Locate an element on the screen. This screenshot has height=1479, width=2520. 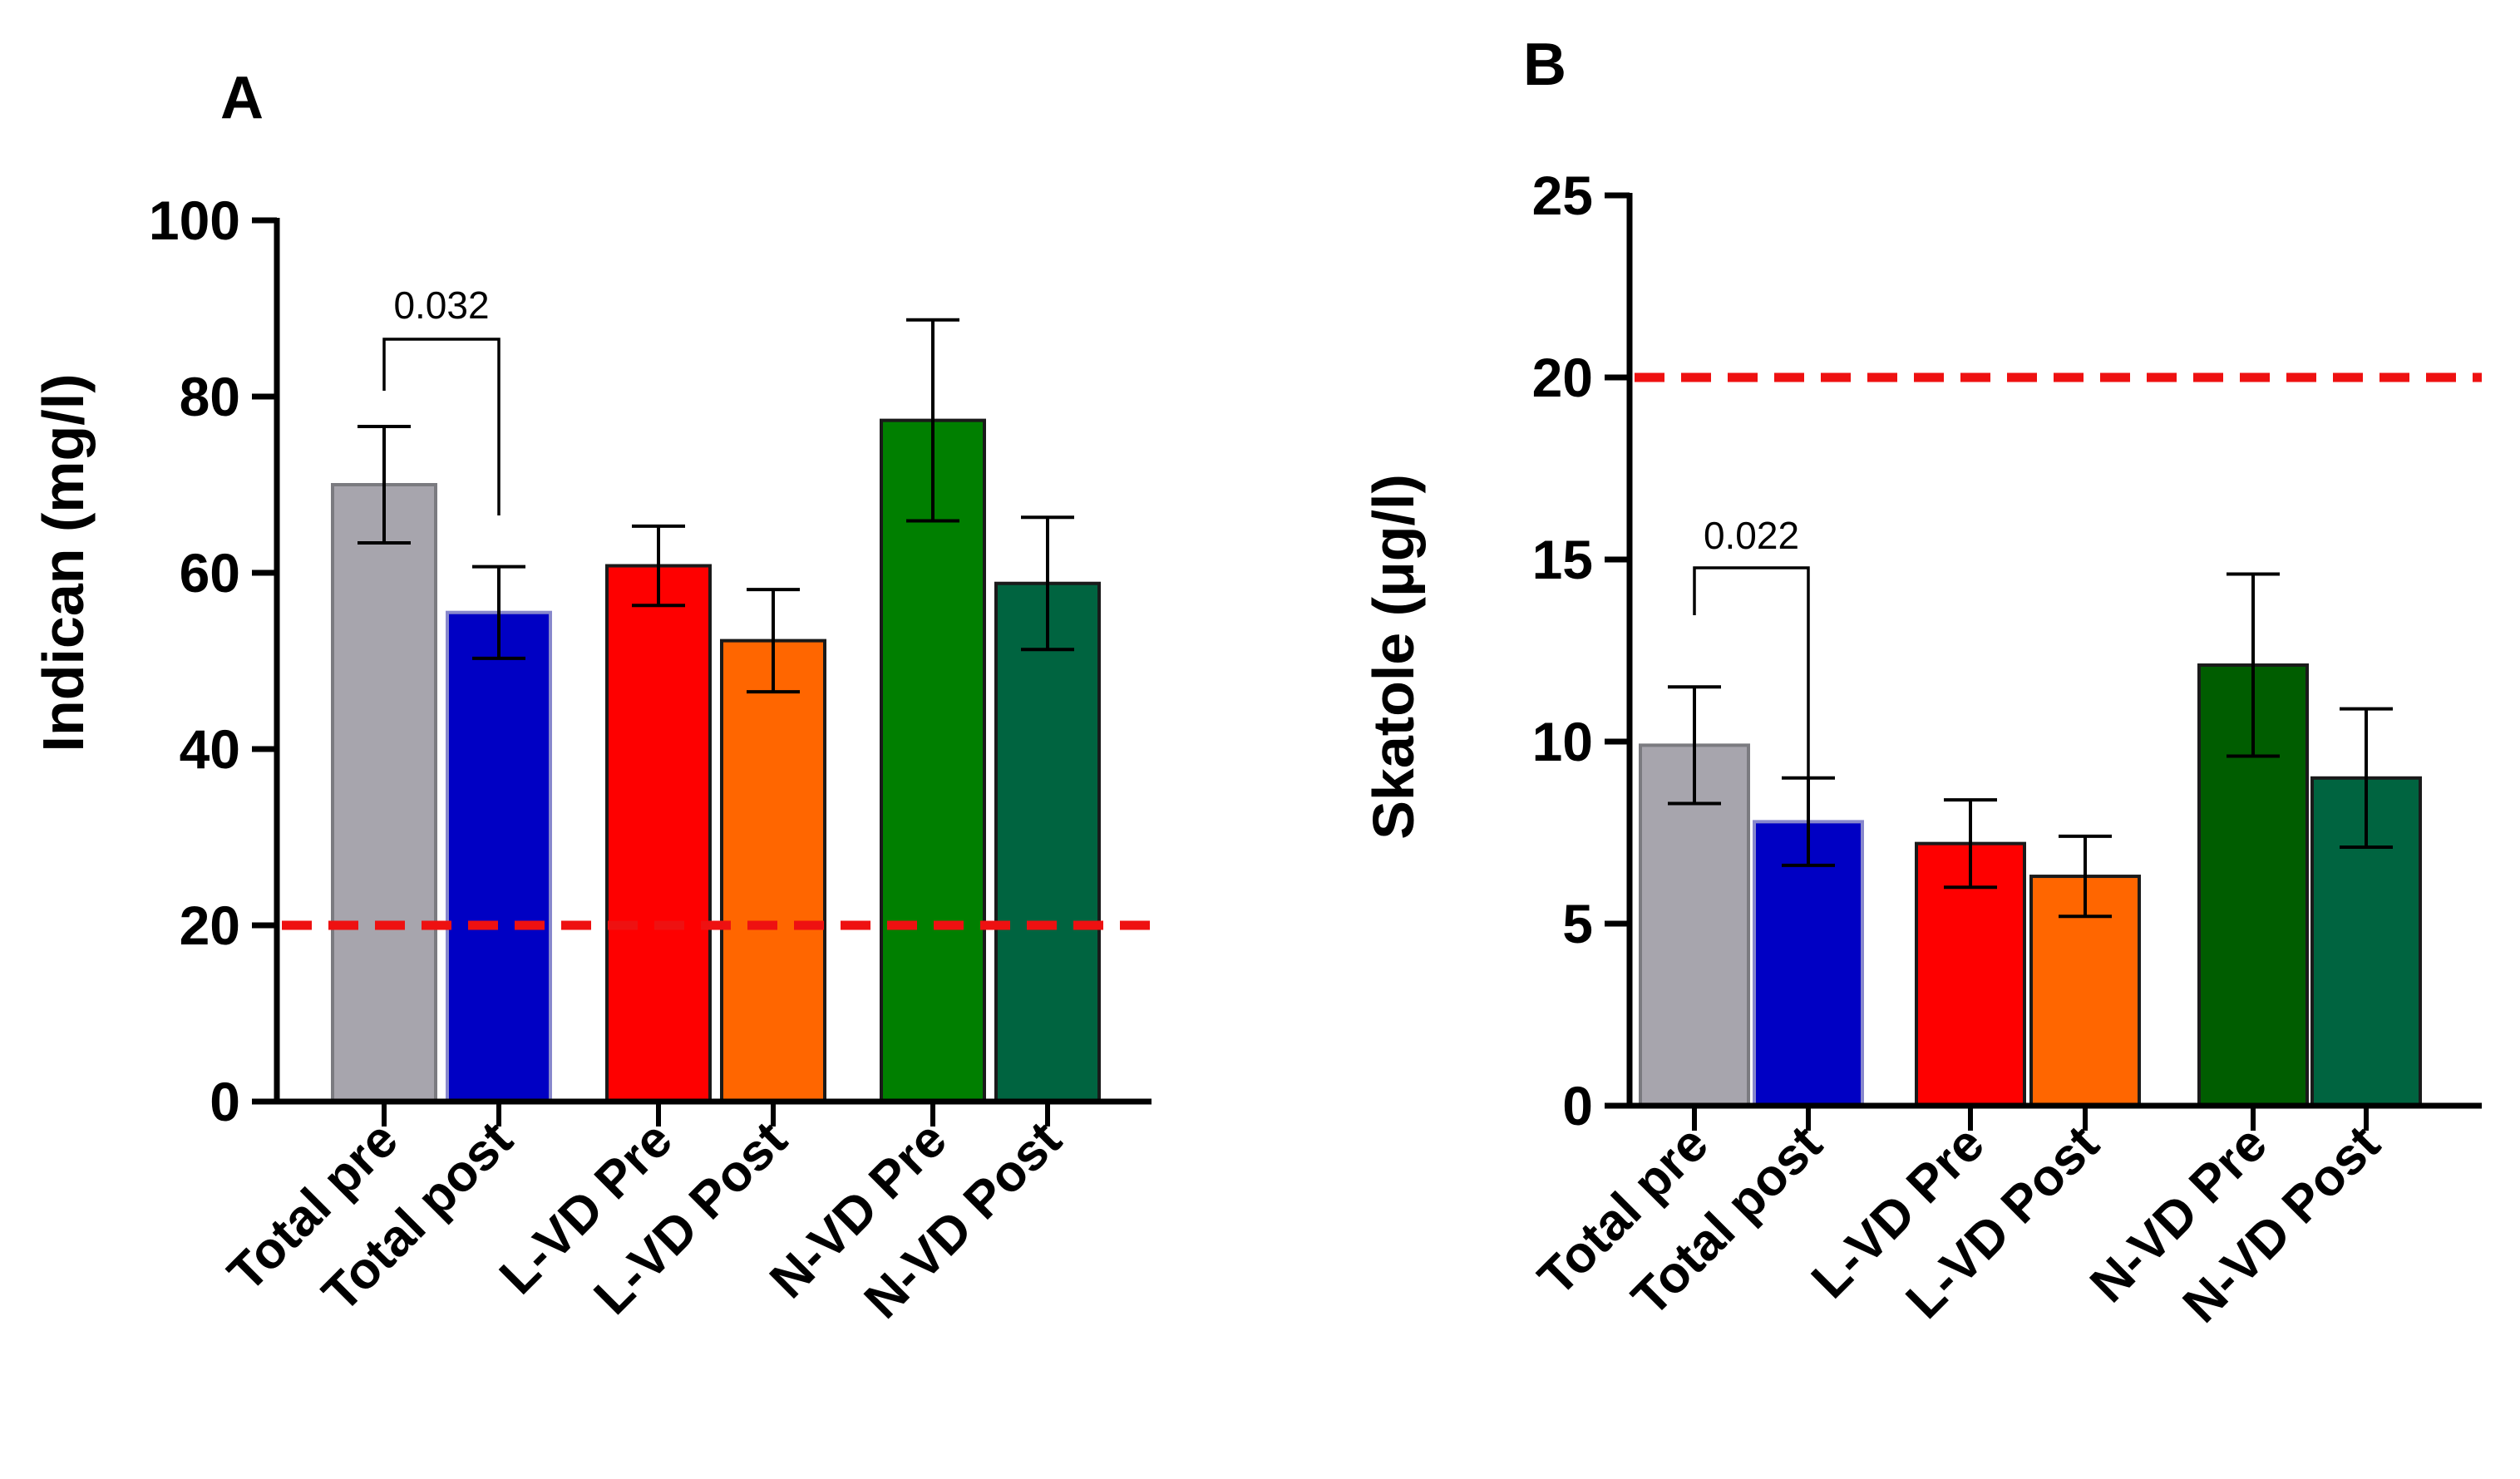
panel-a-y-tick-label: 100 is located at coordinates (194, 220).